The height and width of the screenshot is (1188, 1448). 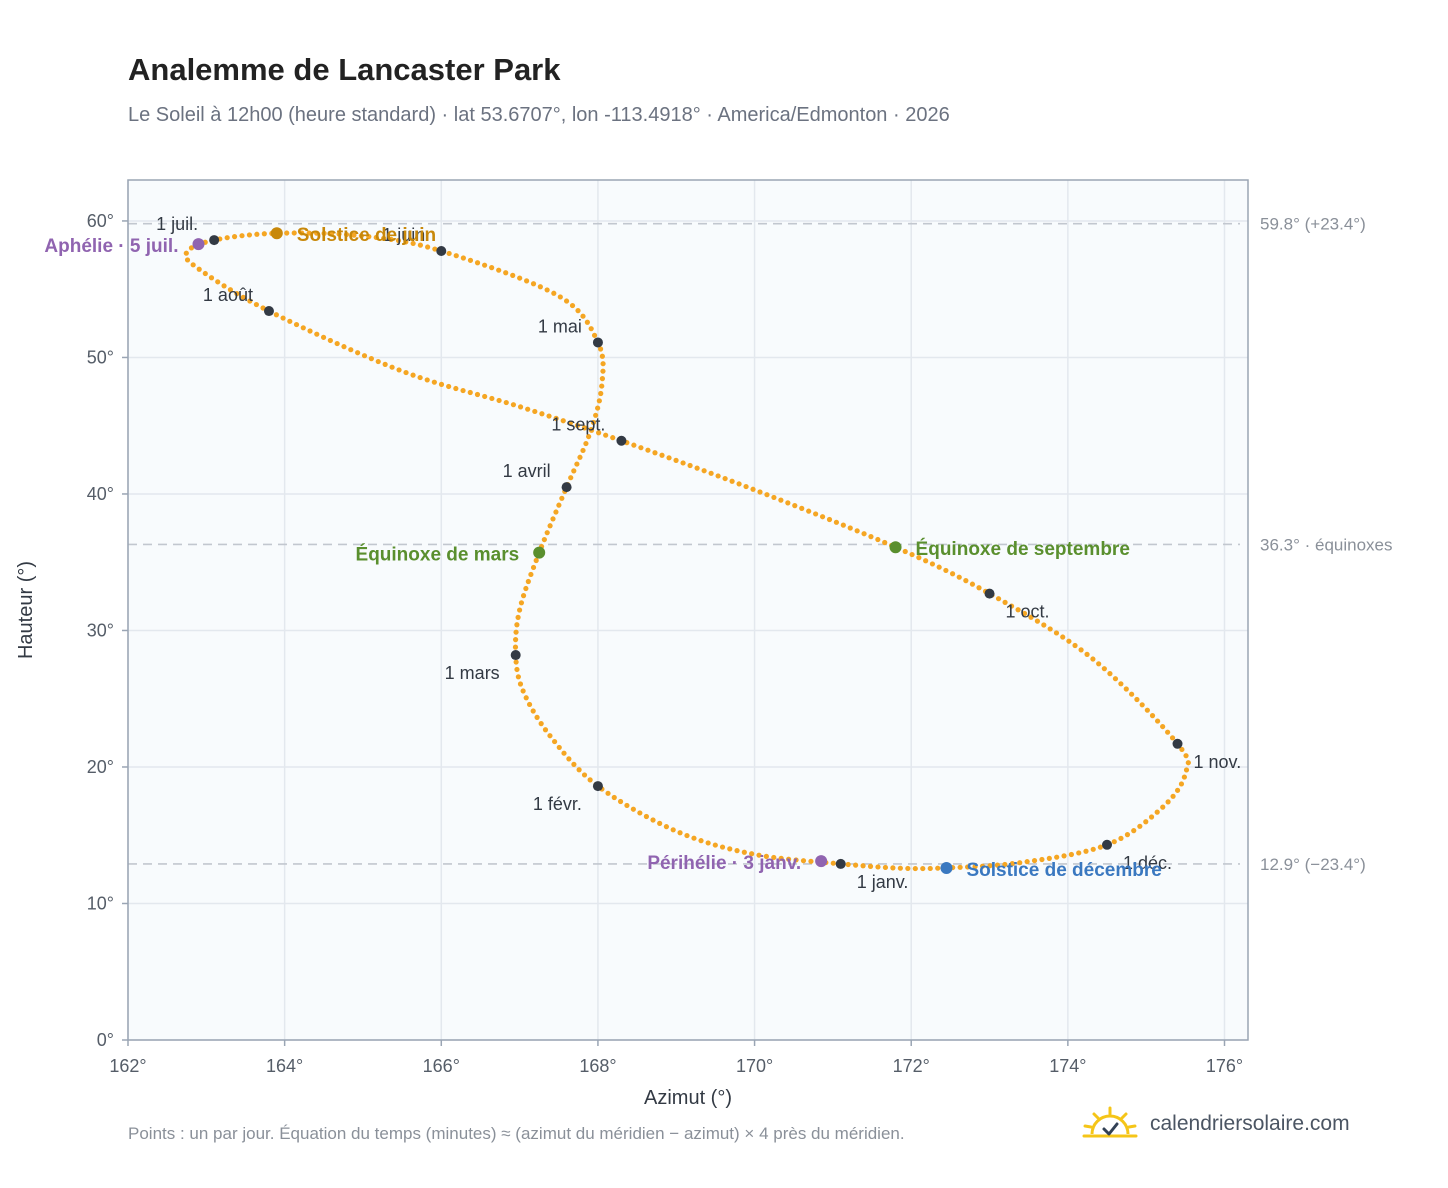 What do you see at coordinates (1218, 762) in the screenshot?
I see `month-marker-label: 1 nov.` at bounding box center [1218, 762].